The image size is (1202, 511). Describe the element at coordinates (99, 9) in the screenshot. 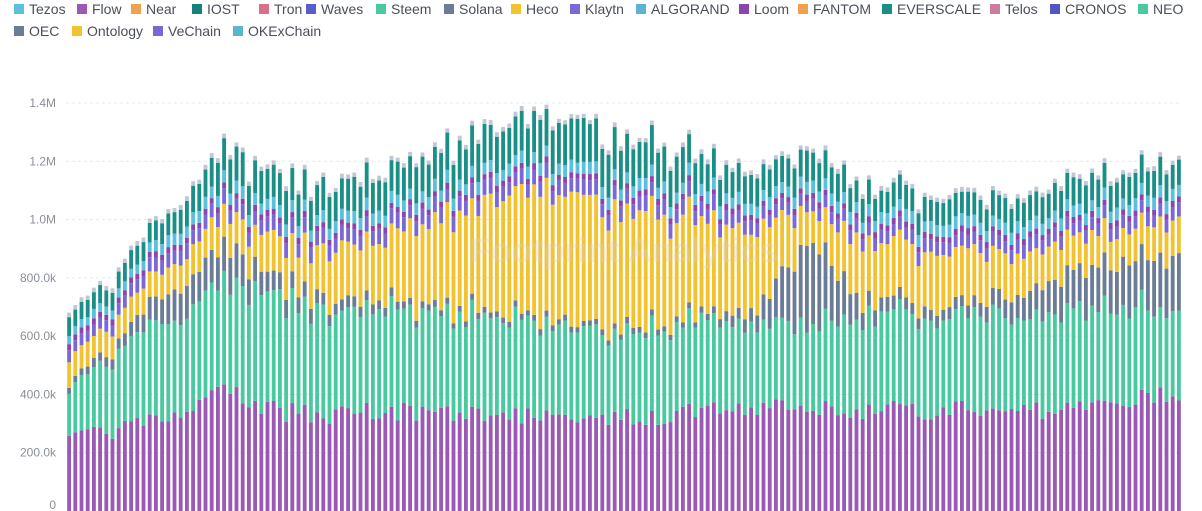

I see `legend-item: Flow` at that location.